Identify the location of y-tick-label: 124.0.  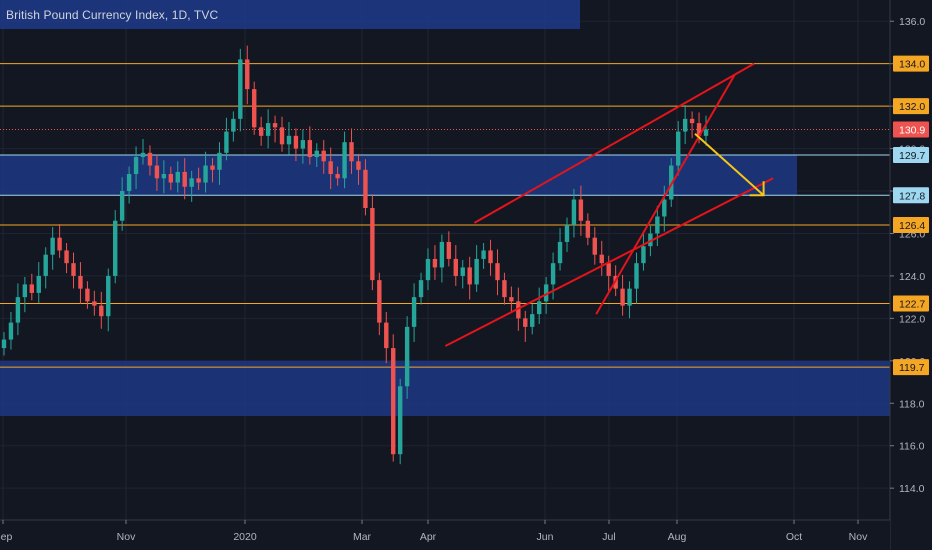
(912, 277).